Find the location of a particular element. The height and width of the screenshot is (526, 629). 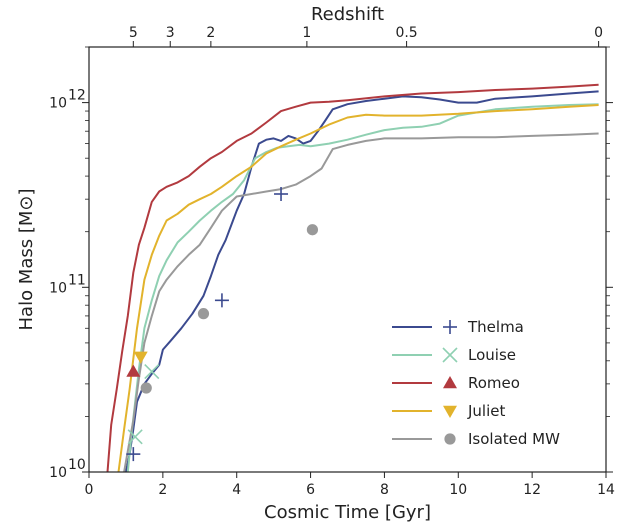

x-tick-label: 0 is located at coordinates (89, 490).